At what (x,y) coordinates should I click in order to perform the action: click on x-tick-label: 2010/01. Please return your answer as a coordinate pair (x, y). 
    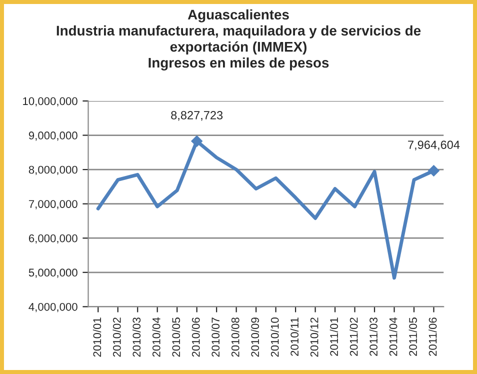
    Looking at the image, I should click on (97, 337).